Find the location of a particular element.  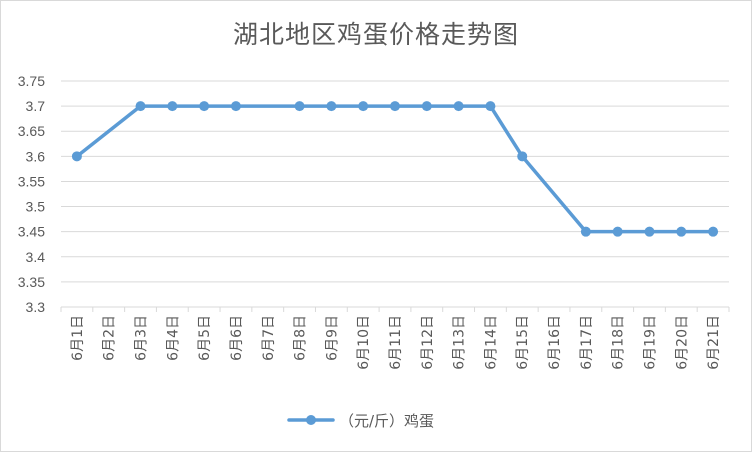

y-tick-label: 3.45 is located at coordinates (31, 232).